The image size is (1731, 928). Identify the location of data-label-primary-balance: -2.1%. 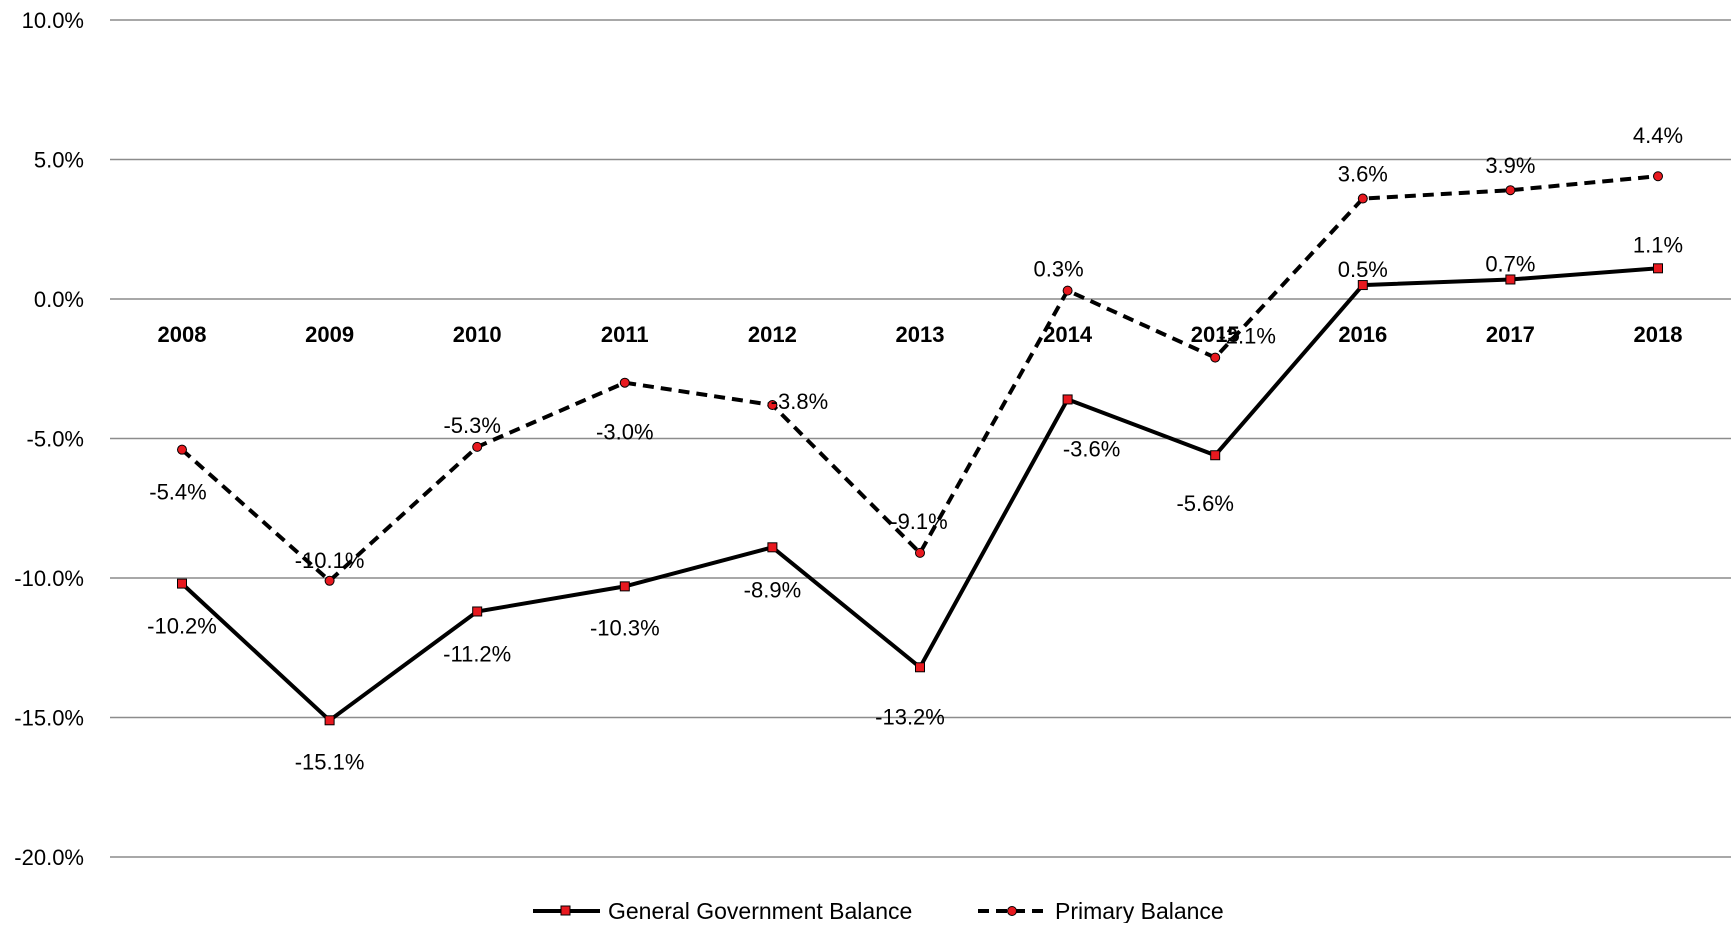
(1246, 336).